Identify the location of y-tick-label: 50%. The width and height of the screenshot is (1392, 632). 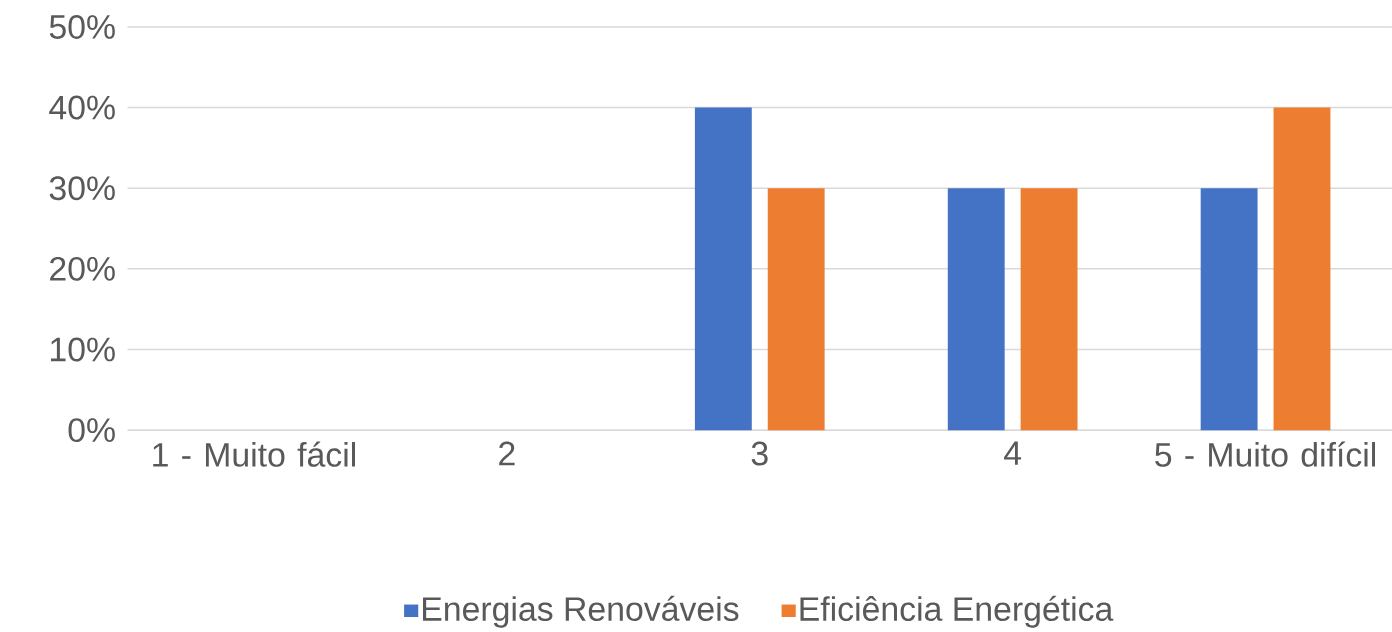
(82, 27).